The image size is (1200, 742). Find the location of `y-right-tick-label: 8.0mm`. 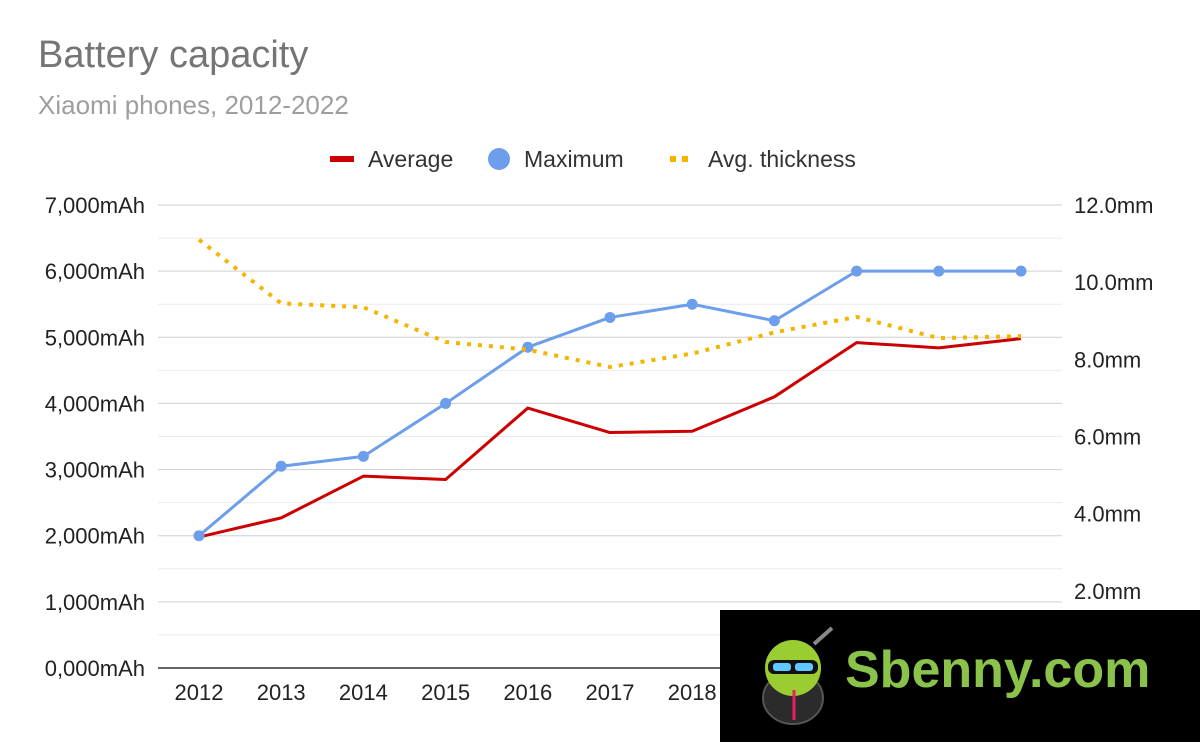

y-right-tick-label: 8.0mm is located at coordinates (1107, 359).